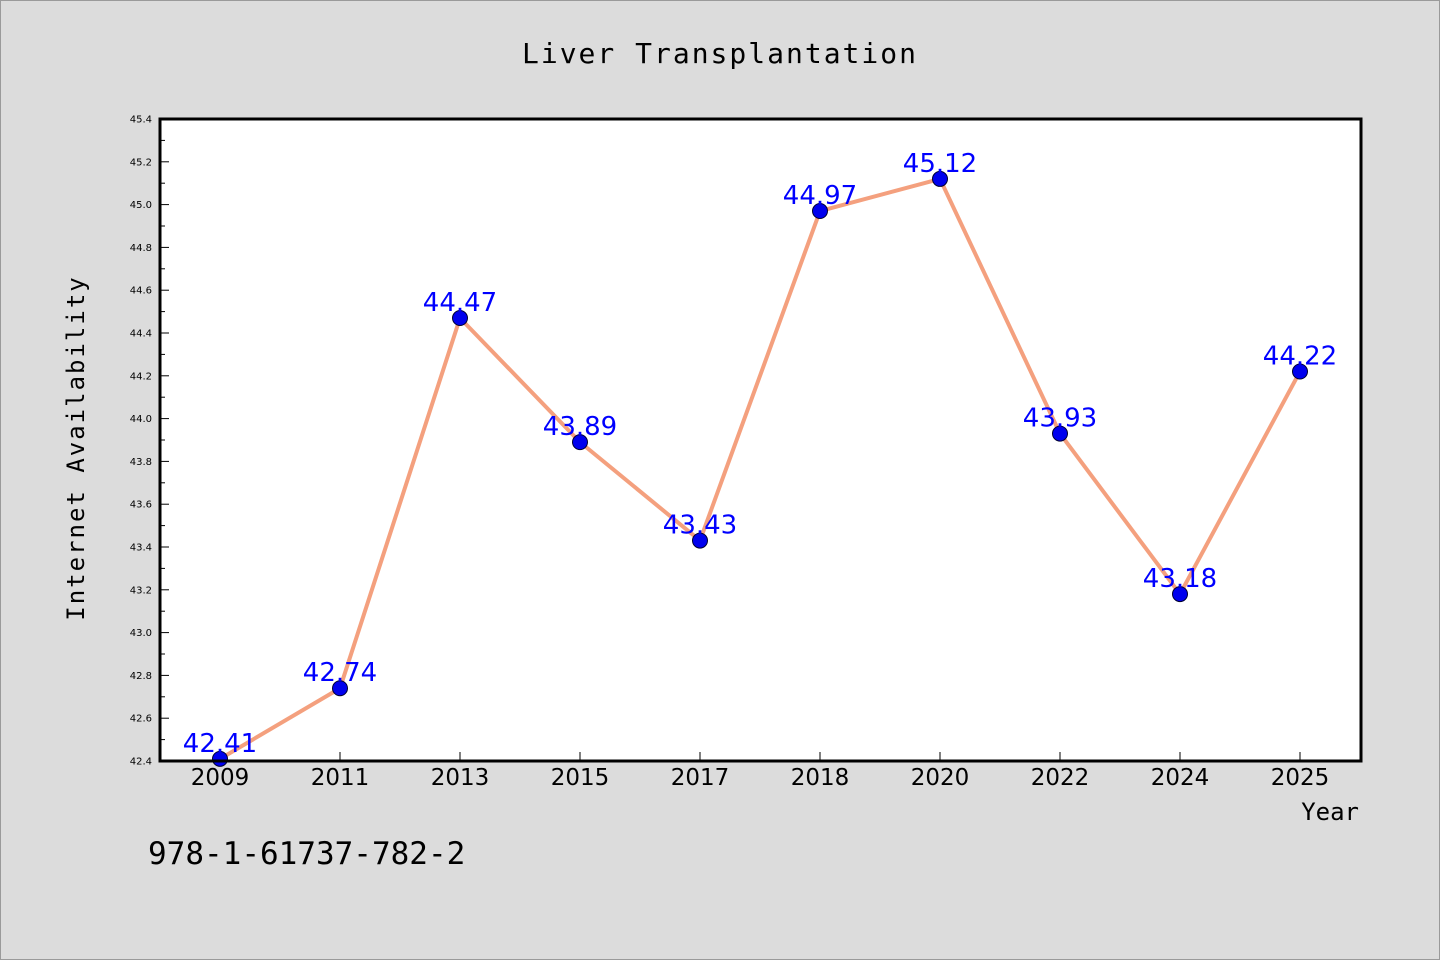 The image size is (1440, 960). What do you see at coordinates (940, 778) in the screenshot?
I see `x-tick-label: 2020` at bounding box center [940, 778].